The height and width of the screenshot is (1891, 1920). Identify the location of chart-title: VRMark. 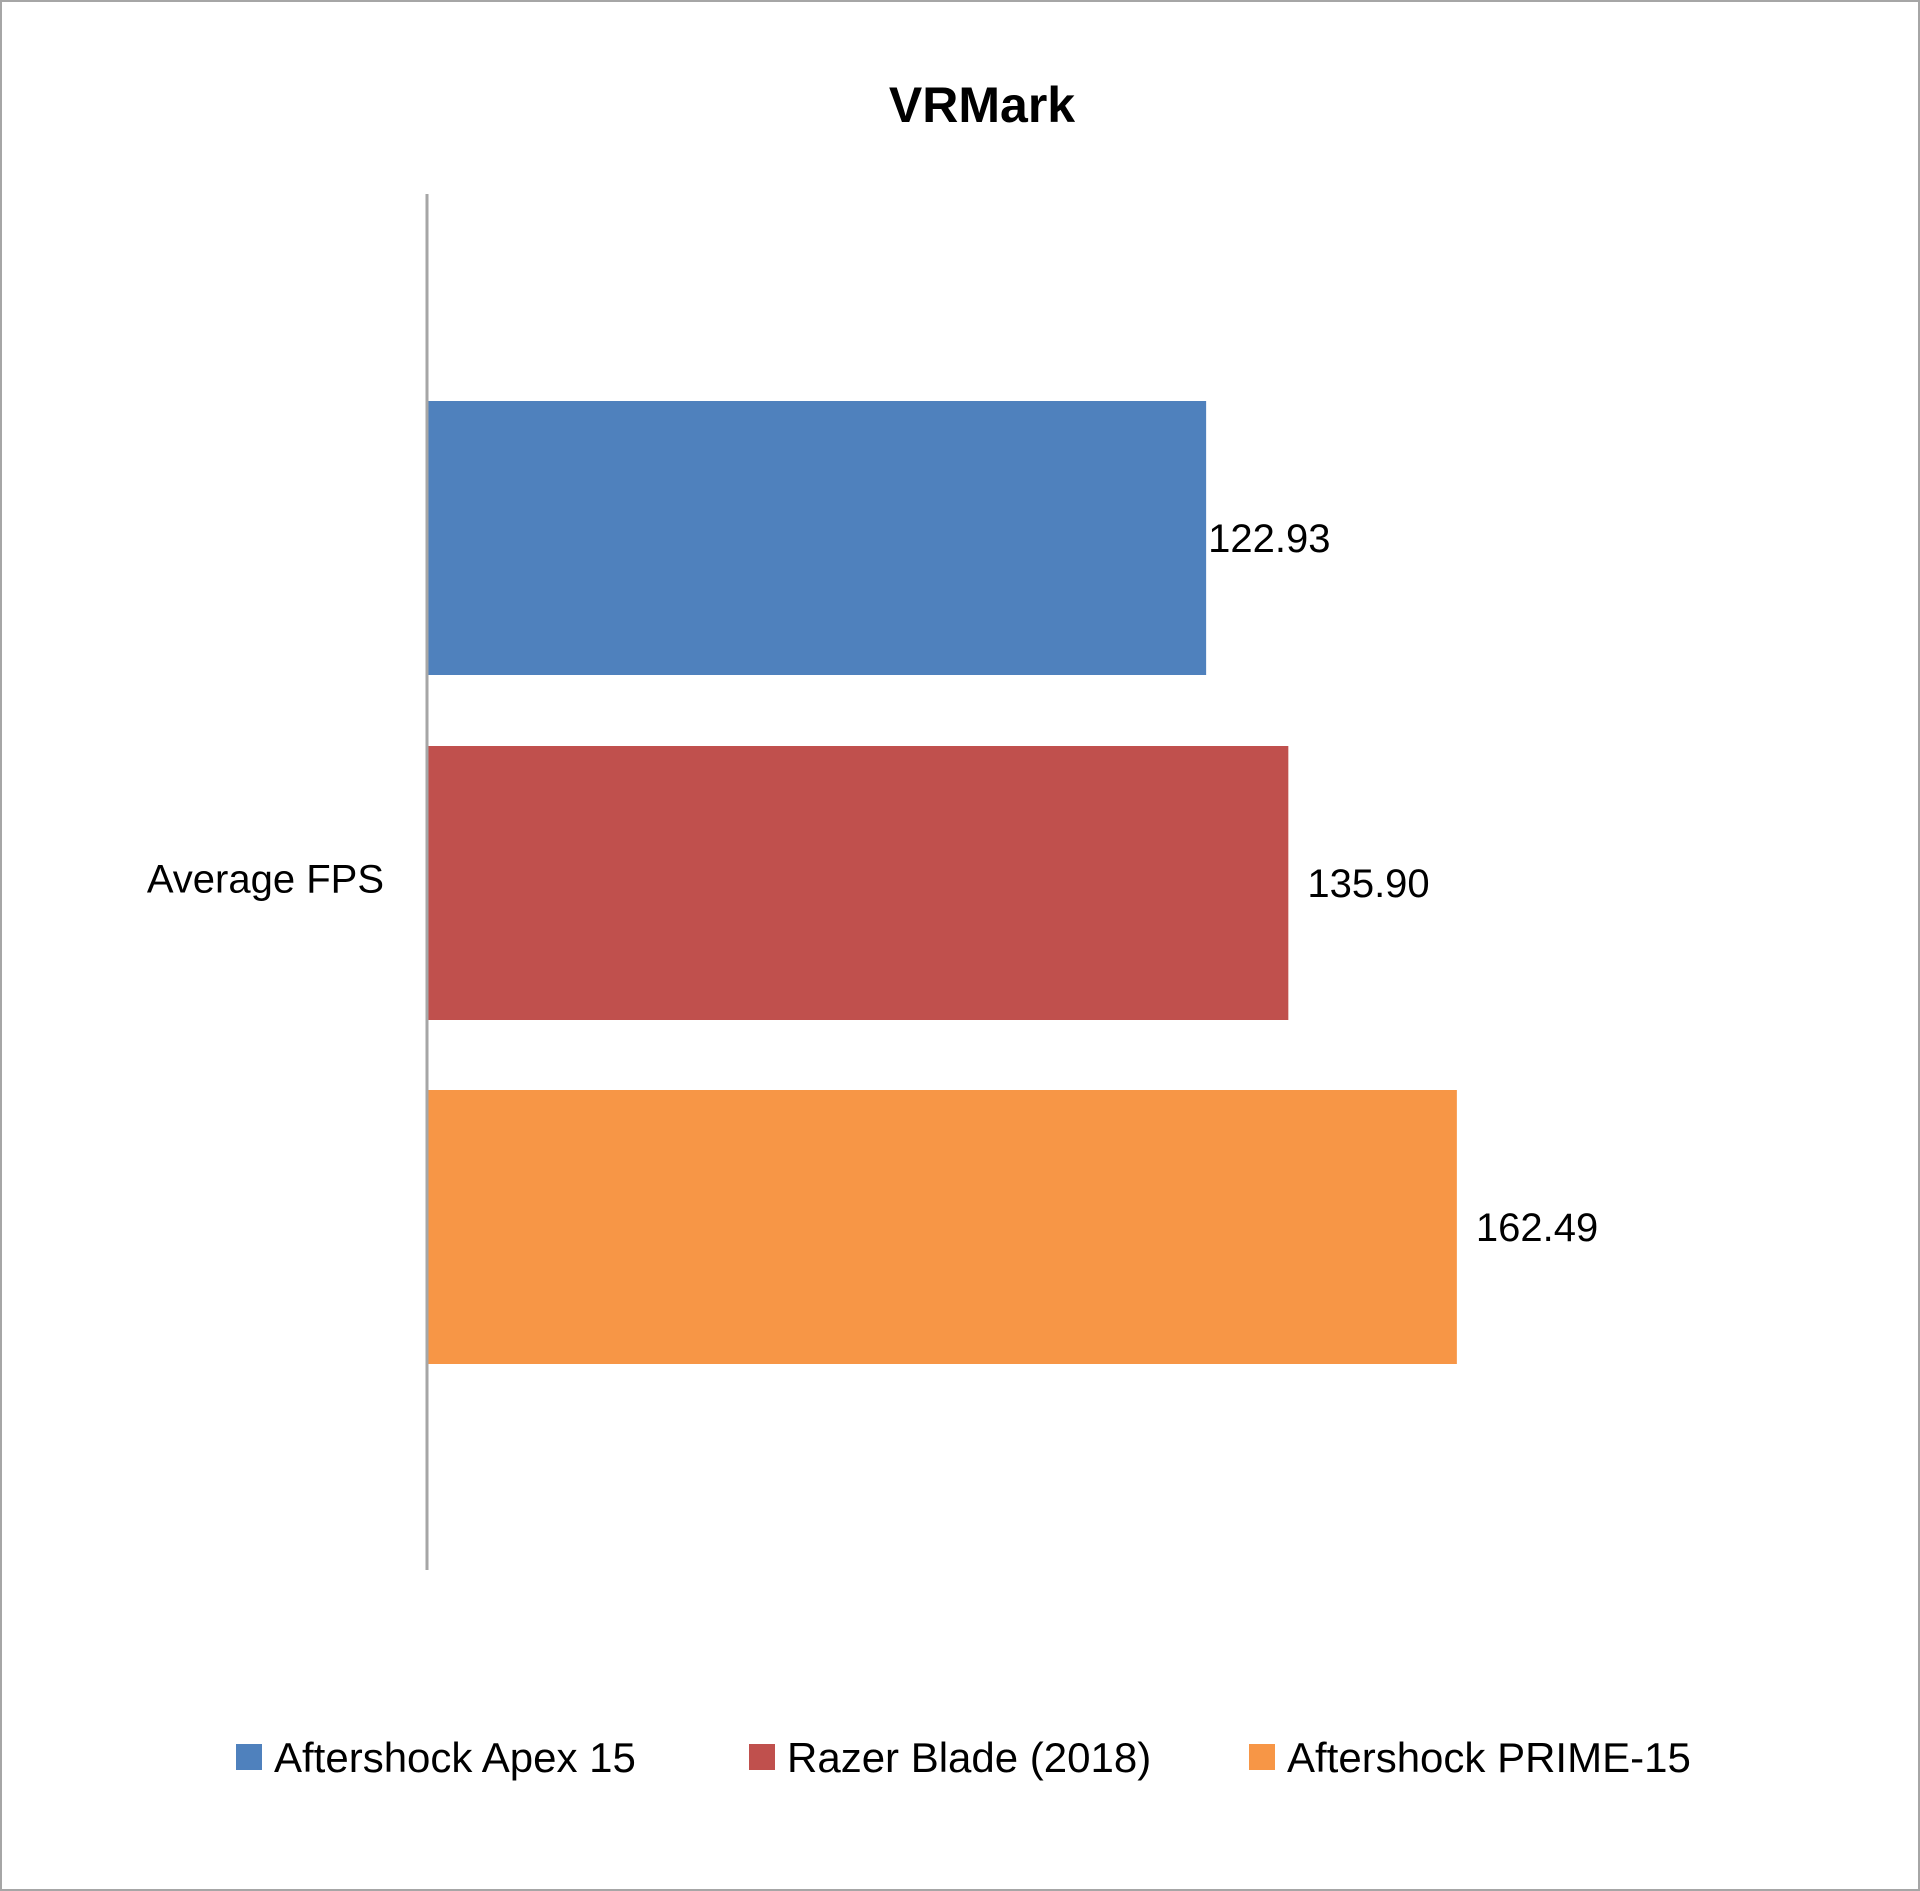
(982, 105).